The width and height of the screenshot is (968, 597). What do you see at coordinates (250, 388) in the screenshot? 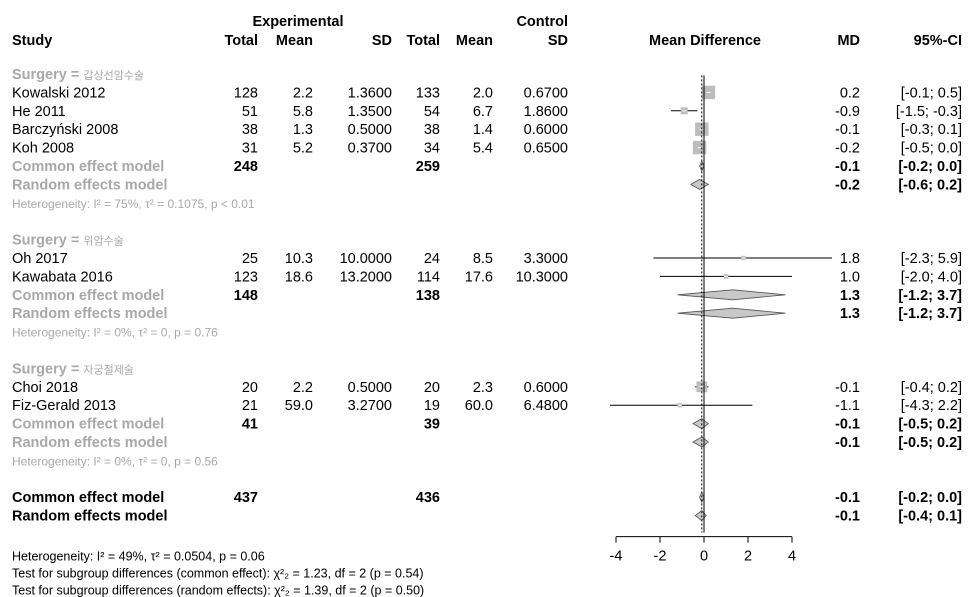
I see `exp-total: 20` at bounding box center [250, 388].